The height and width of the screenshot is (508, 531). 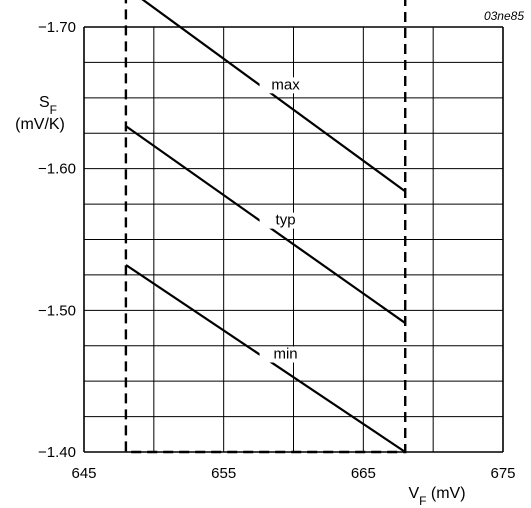 What do you see at coordinates (57, 27) in the screenshot?
I see `y-tick-label: −1.70` at bounding box center [57, 27].